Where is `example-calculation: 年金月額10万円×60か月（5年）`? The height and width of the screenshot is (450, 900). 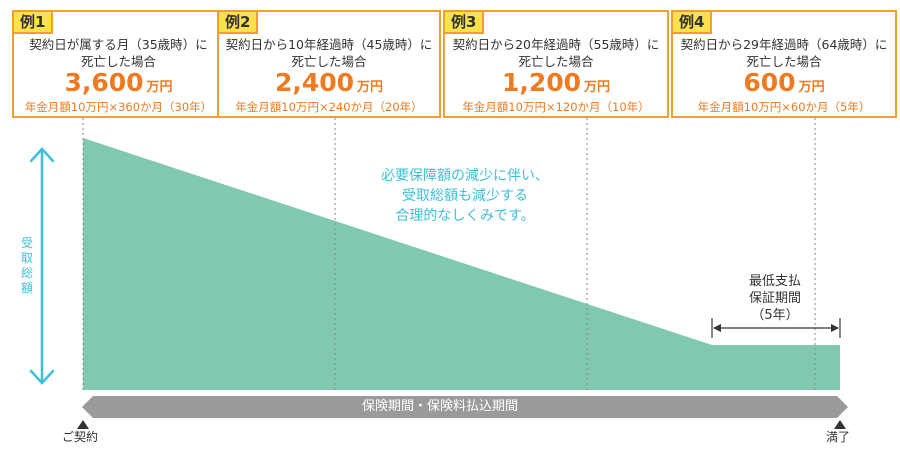 example-calculation: 年金月額10万円×60か月（5年） is located at coordinates (784, 107).